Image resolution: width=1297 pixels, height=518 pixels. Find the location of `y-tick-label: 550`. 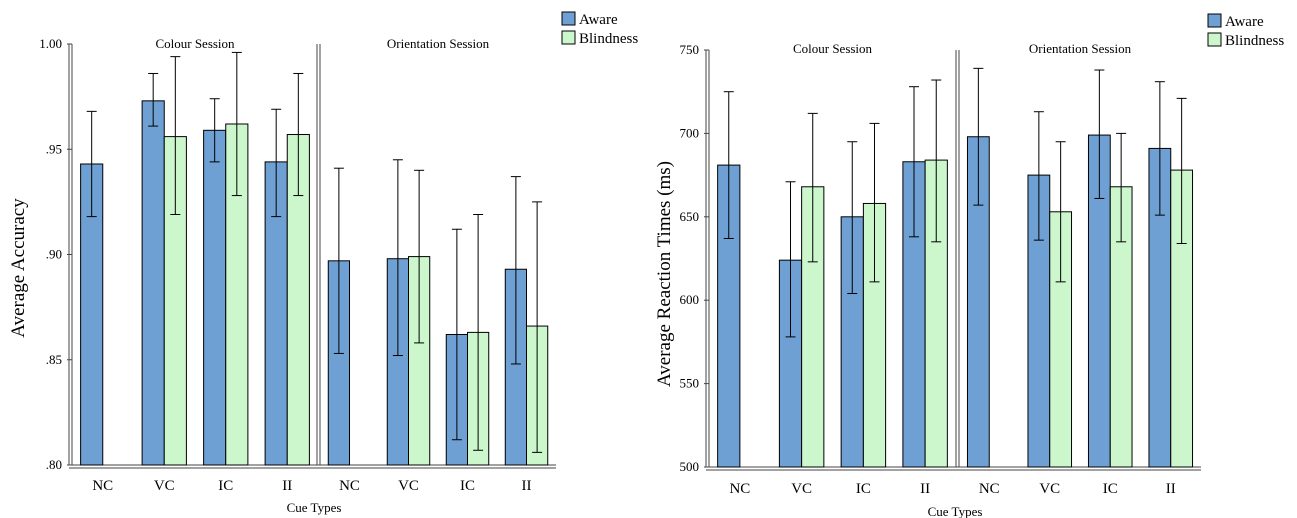

y-tick-label: 550 is located at coordinates (690, 383).